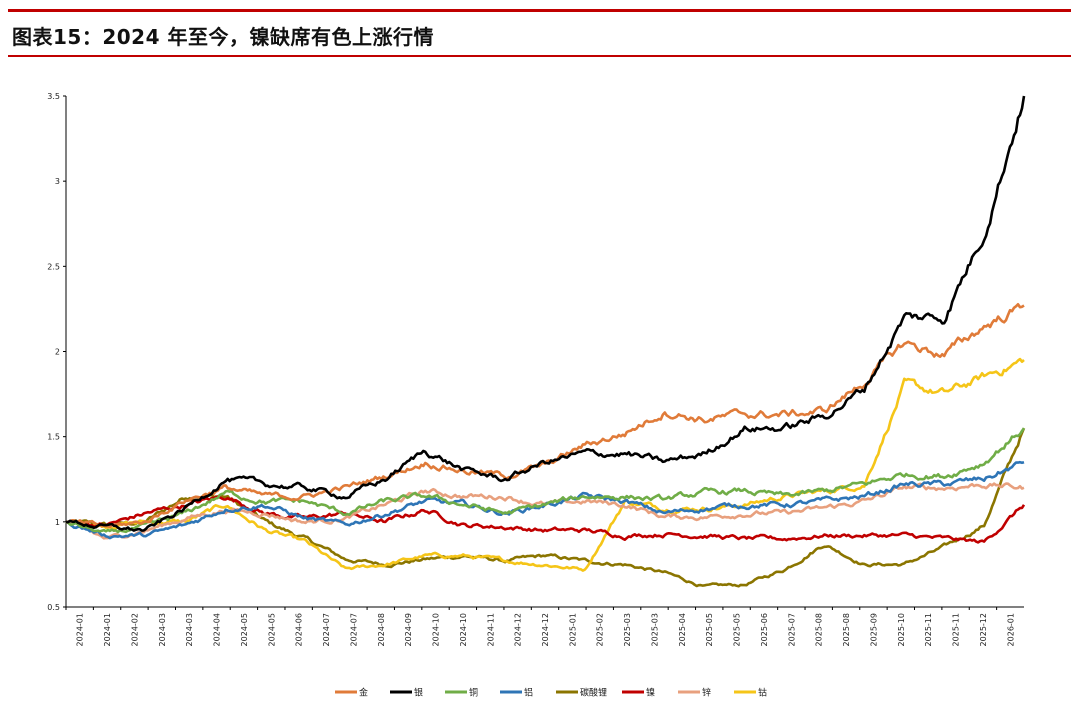 Image resolution: width=1077 pixels, height=723 pixels. I want to click on x-tick-label: 2025-01, so click(572, 629).